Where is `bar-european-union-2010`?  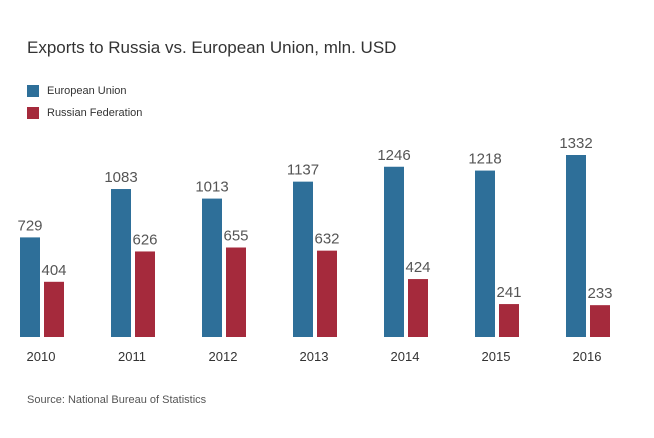
bar-european-union-2010 is located at coordinates (30, 287).